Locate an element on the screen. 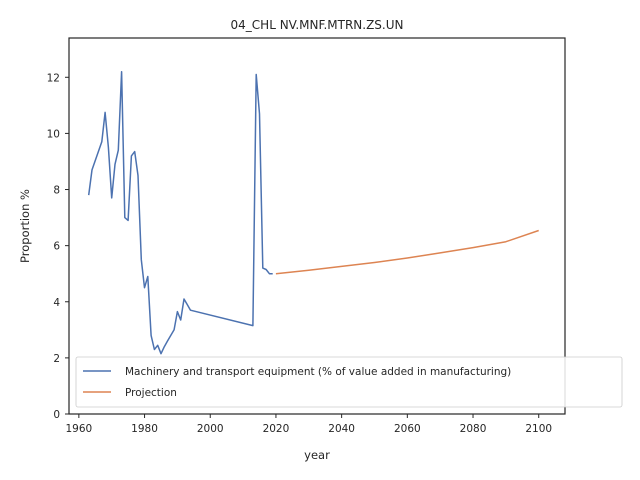 The height and width of the screenshot is (480, 640). y-tick-label: 6 is located at coordinates (56, 247).